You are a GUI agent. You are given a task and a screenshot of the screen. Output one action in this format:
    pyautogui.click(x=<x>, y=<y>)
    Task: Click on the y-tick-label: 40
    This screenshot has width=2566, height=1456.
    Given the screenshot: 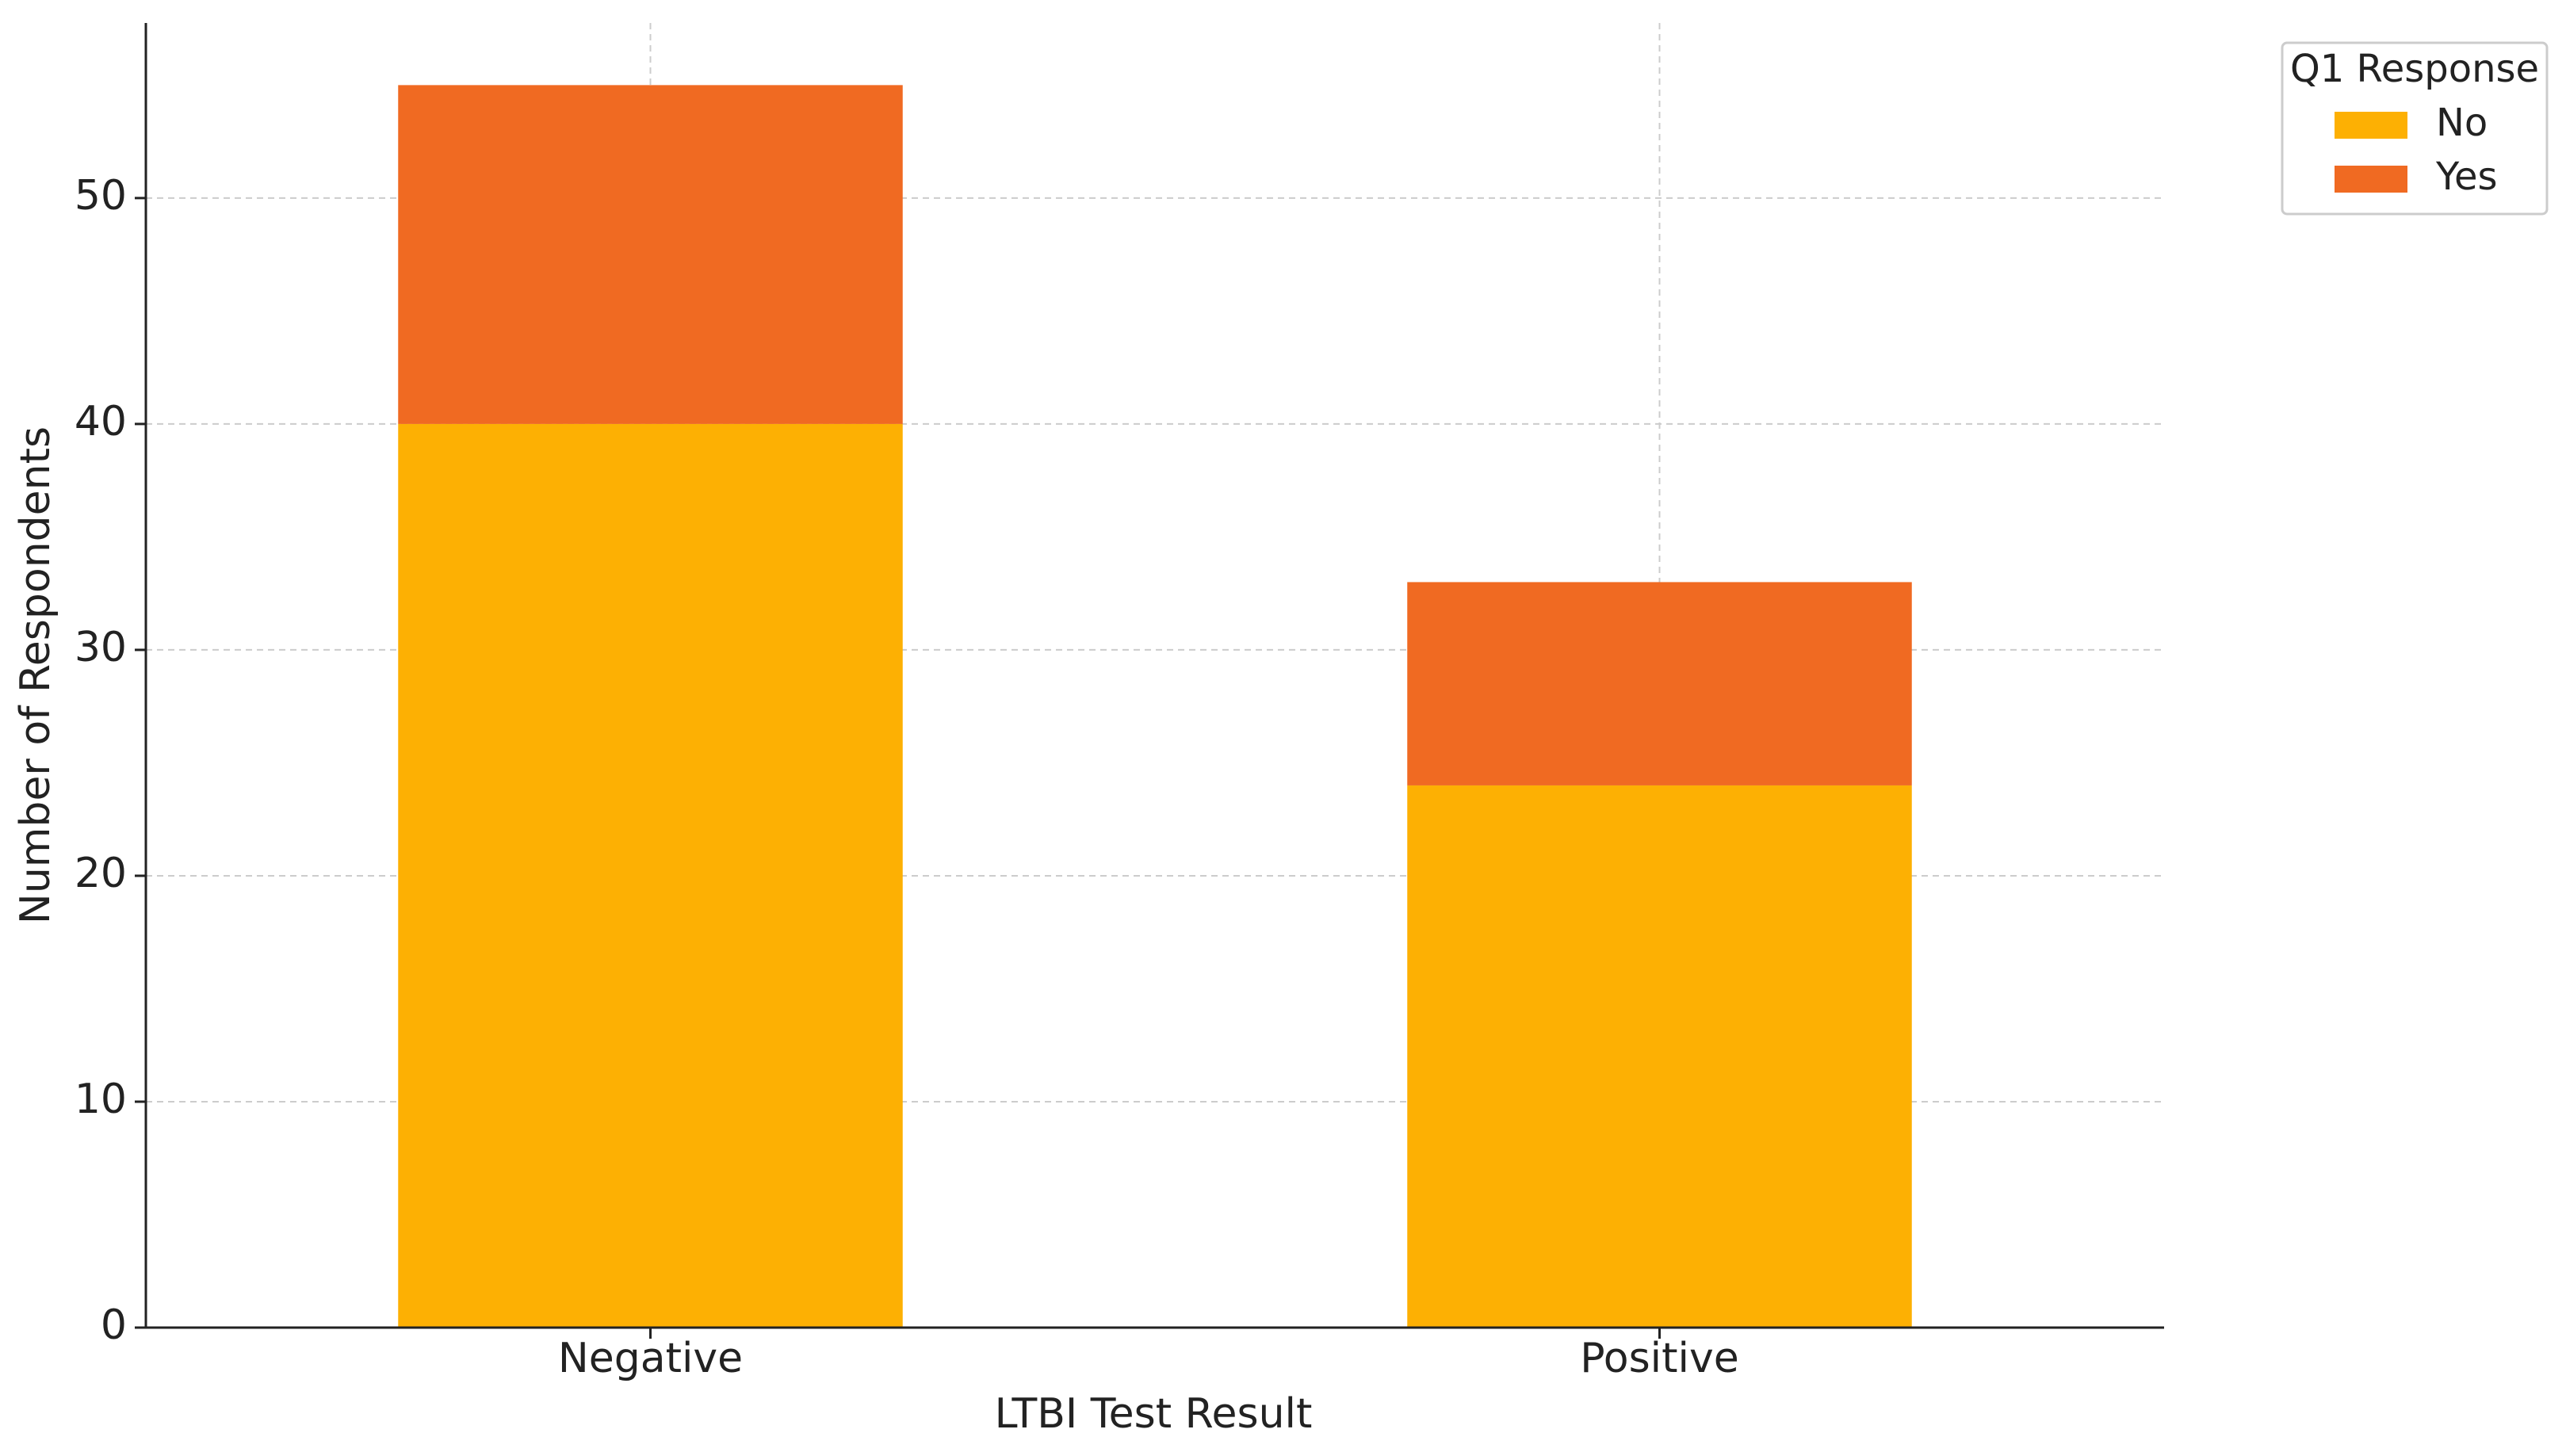 What is the action you would take?
    pyautogui.click(x=101, y=421)
    